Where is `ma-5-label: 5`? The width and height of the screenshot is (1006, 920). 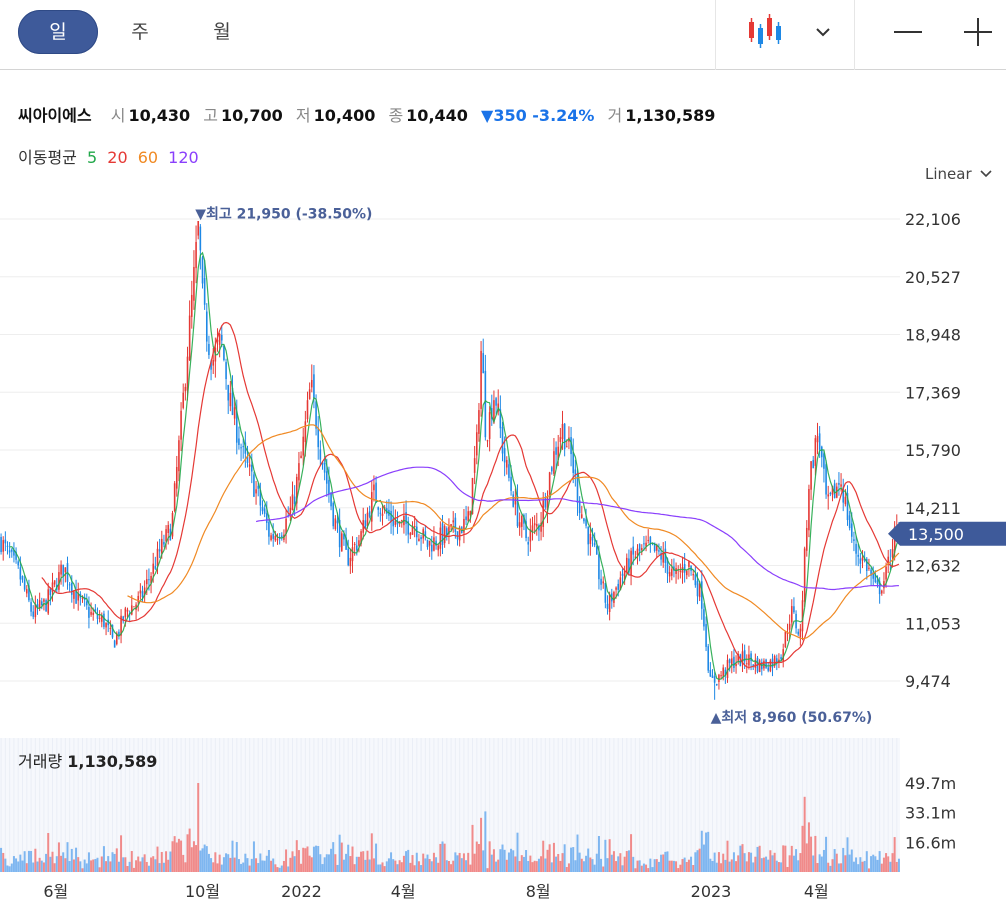 ma-5-label: 5 is located at coordinates (92, 157).